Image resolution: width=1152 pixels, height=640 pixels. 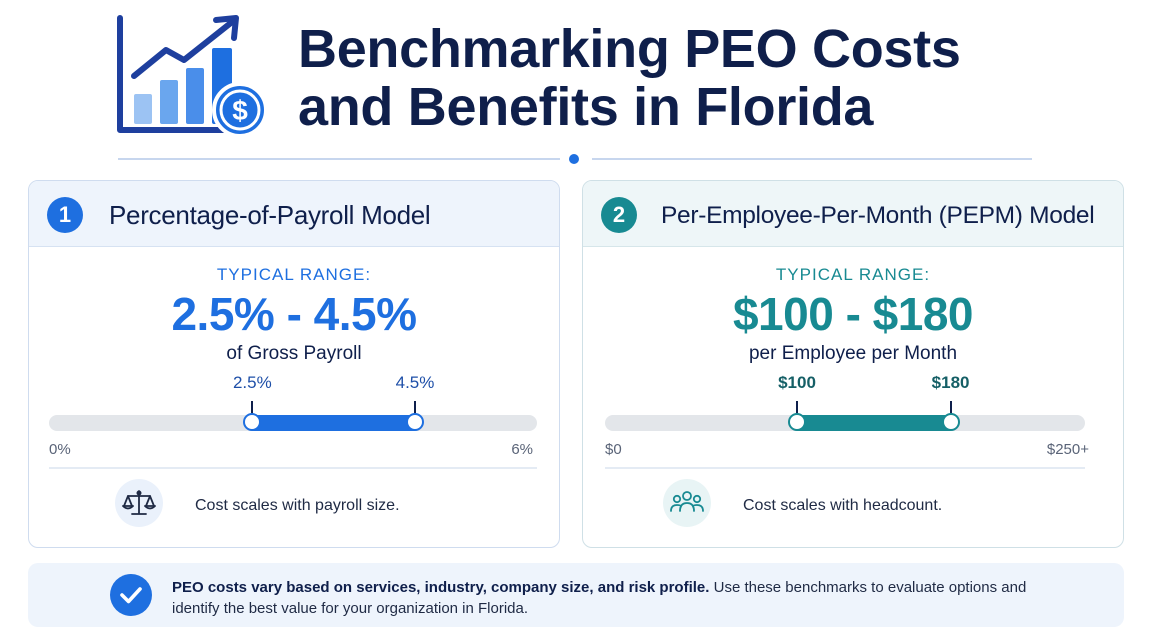 What do you see at coordinates (574, 159) in the screenshot?
I see `divider-dot` at bounding box center [574, 159].